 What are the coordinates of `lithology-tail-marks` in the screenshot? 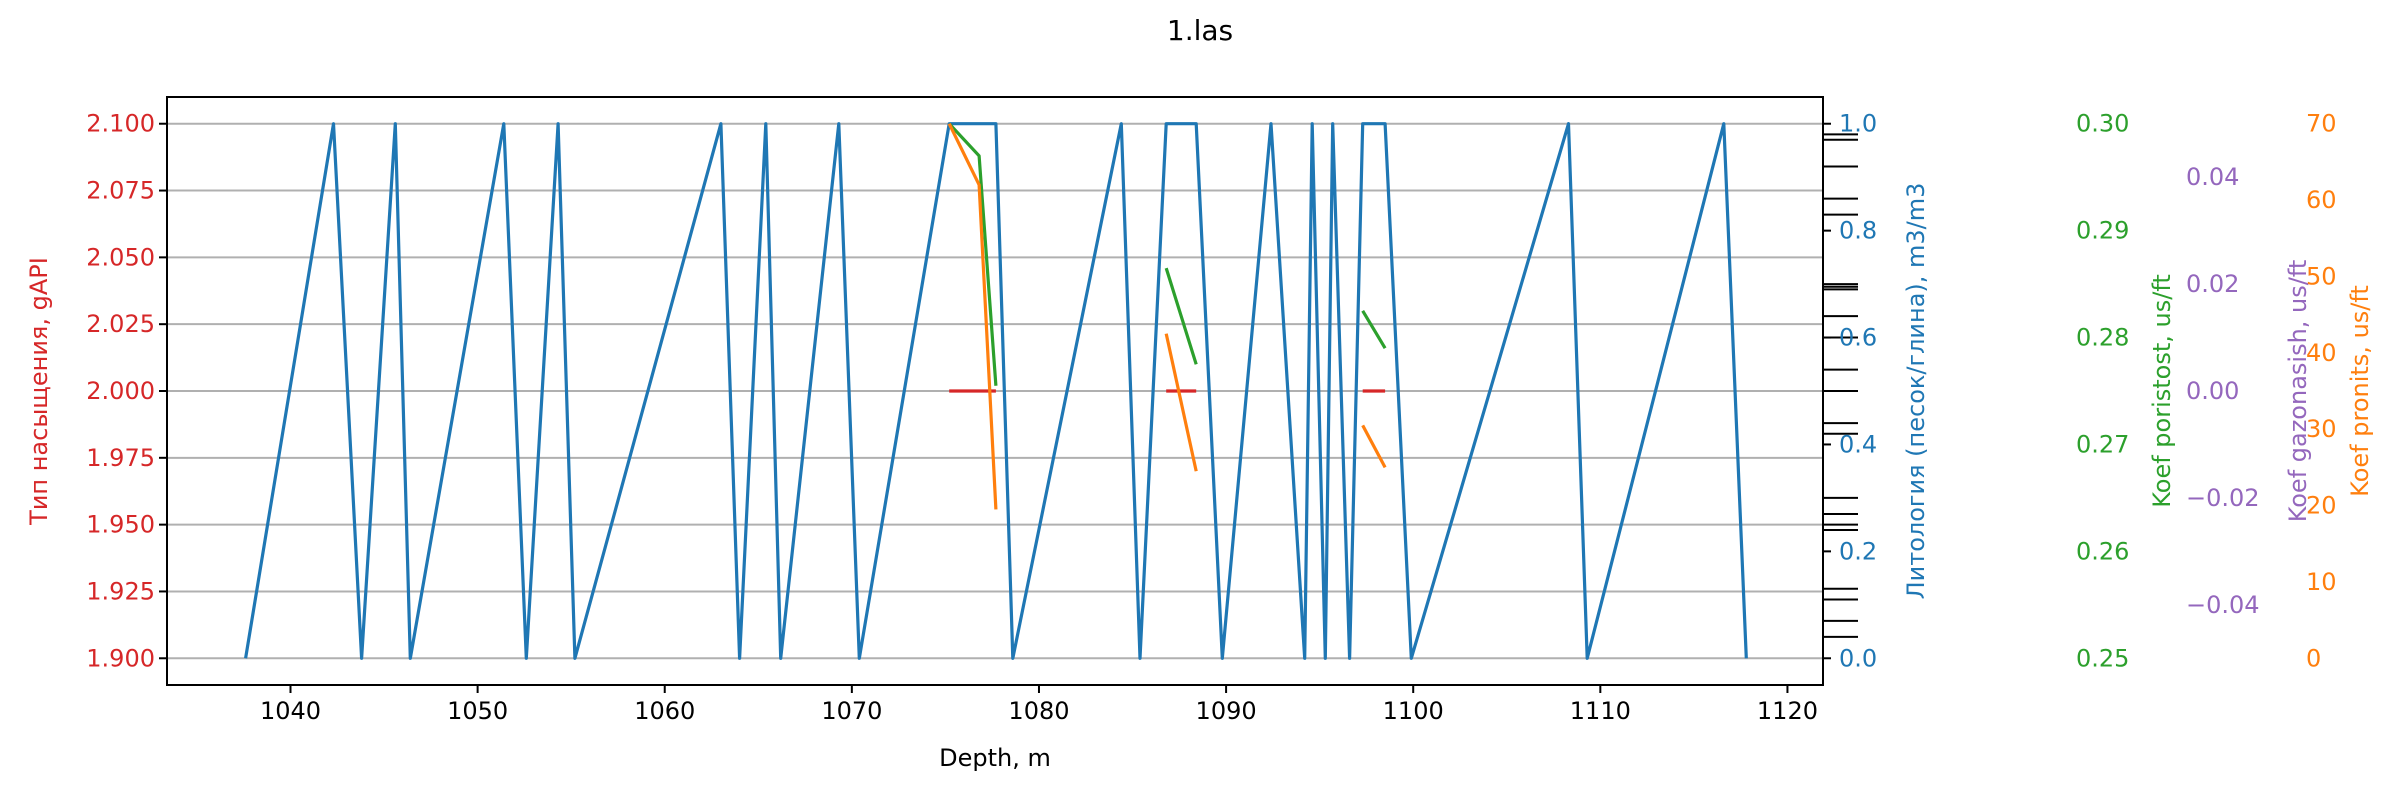 It's located at (1840, 385).